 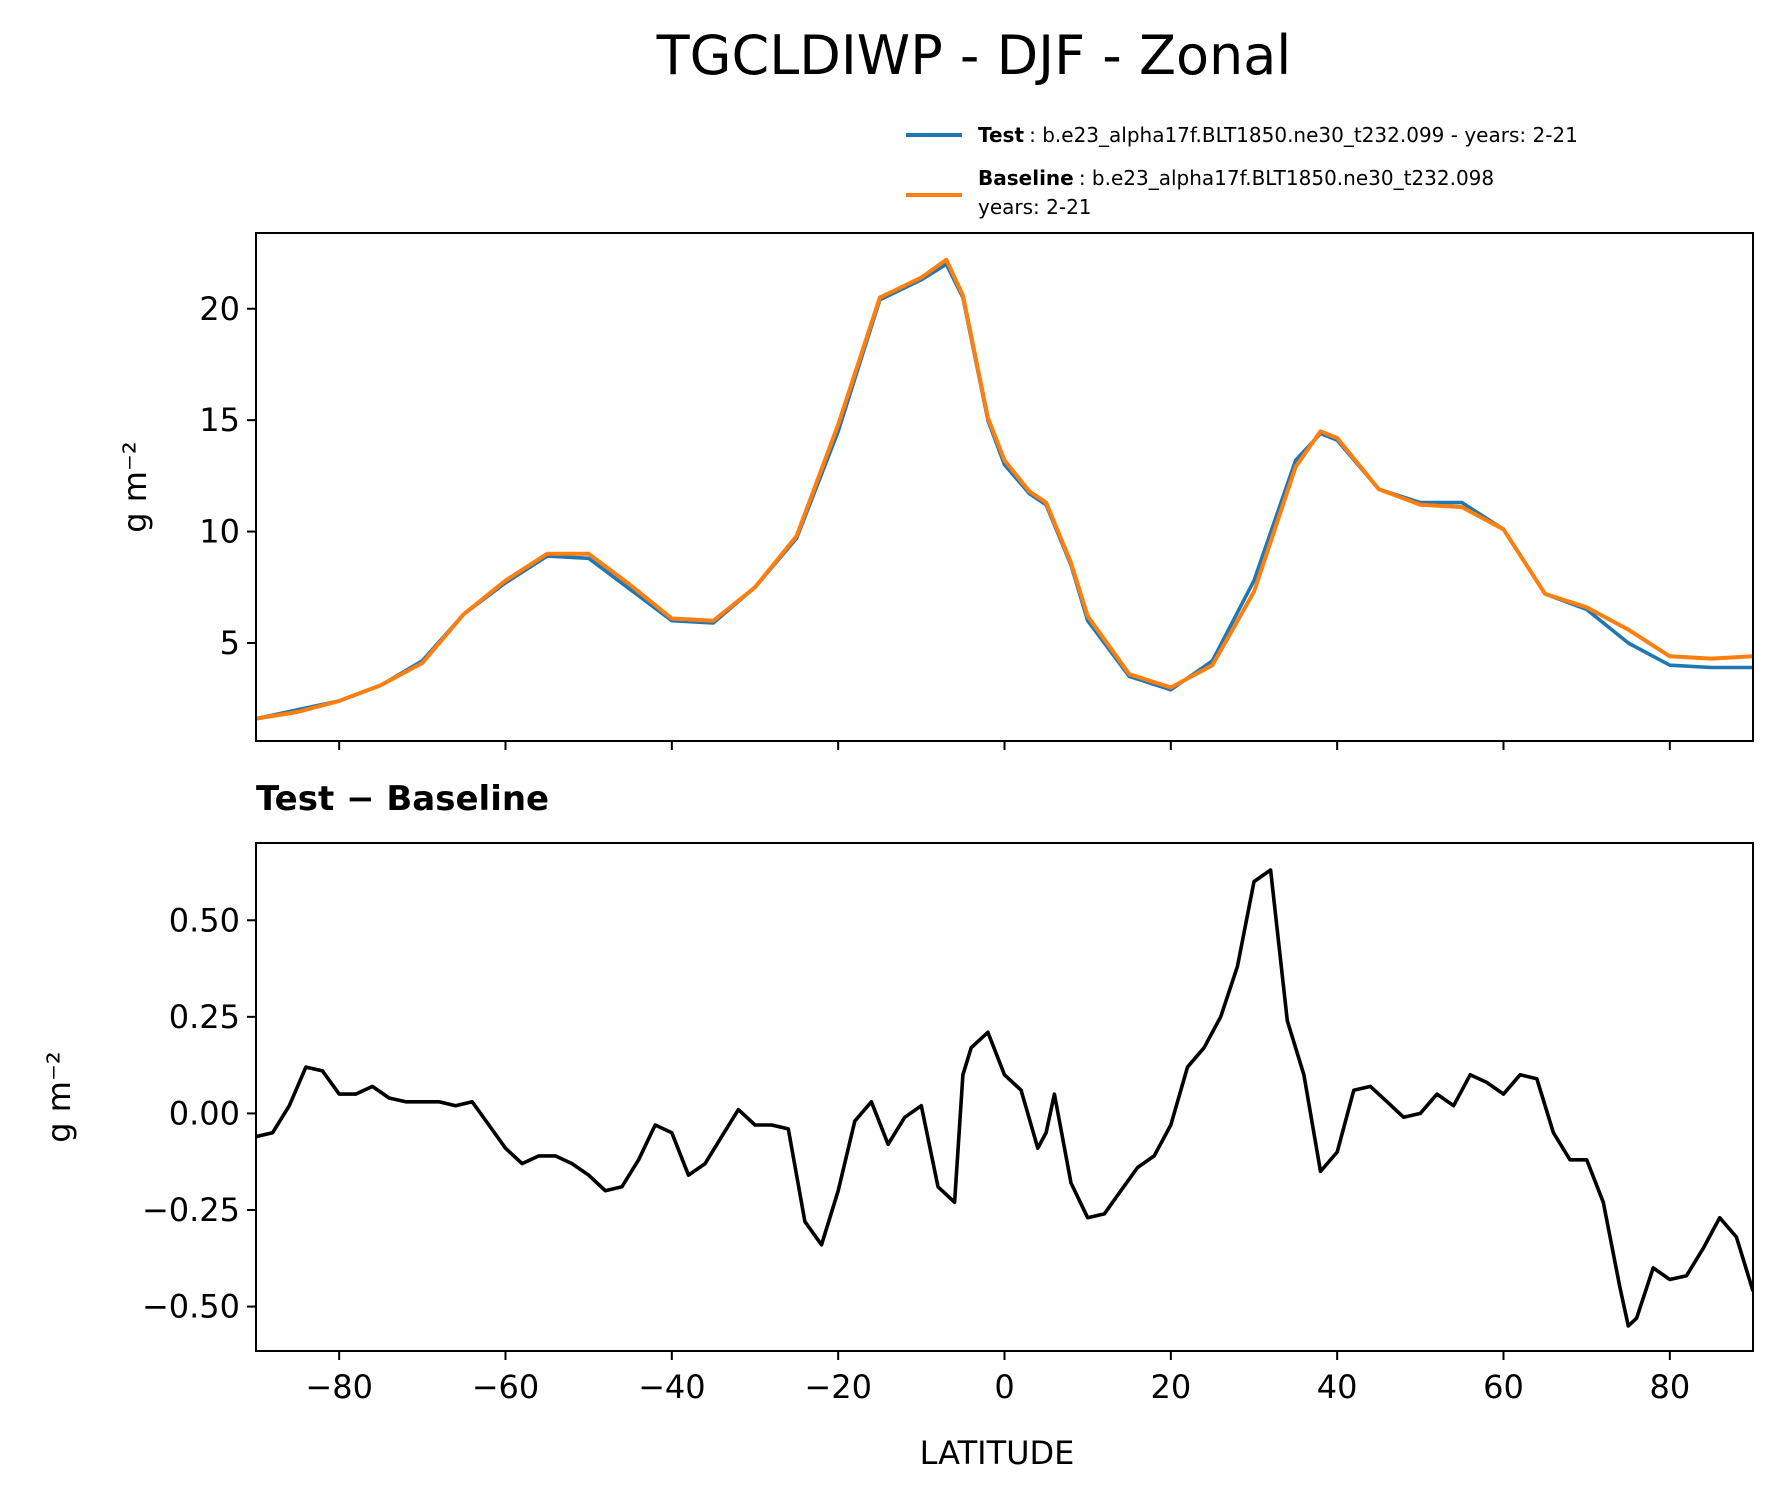 What do you see at coordinates (1337, 1387) in the screenshot?
I see `x-tick-label: 40` at bounding box center [1337, 1387].